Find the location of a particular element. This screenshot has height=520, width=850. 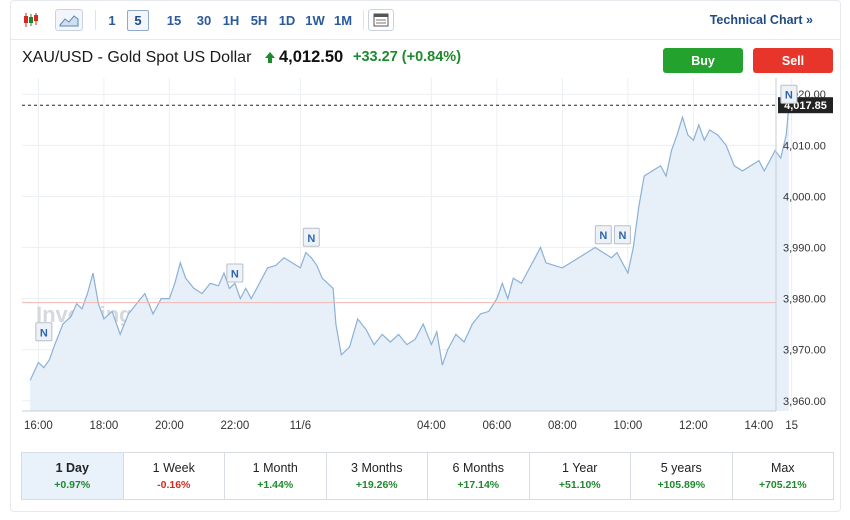

x-tick-label: 06:00 is located at coordinates (496, 426).